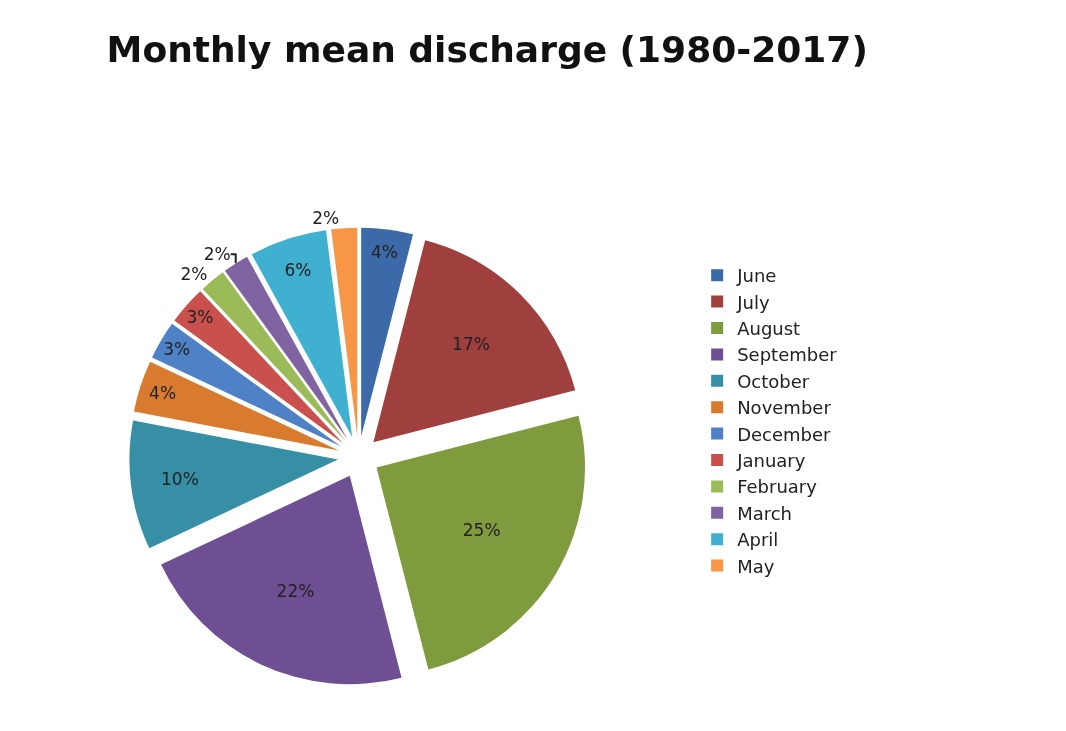  What do you see at coordinates (765, 513) in the screenshot?
I see `legend-label: March` at bounding box center [765, 513].